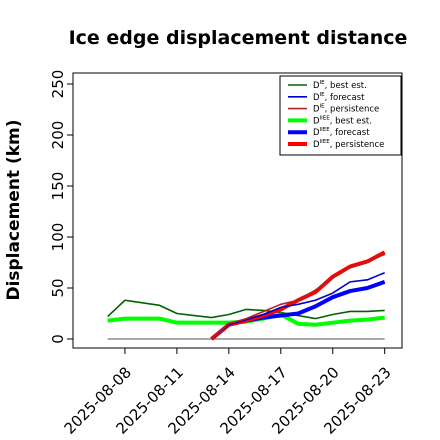  I want to click on y-axis-label: Displacement (km), so click(14, 209).